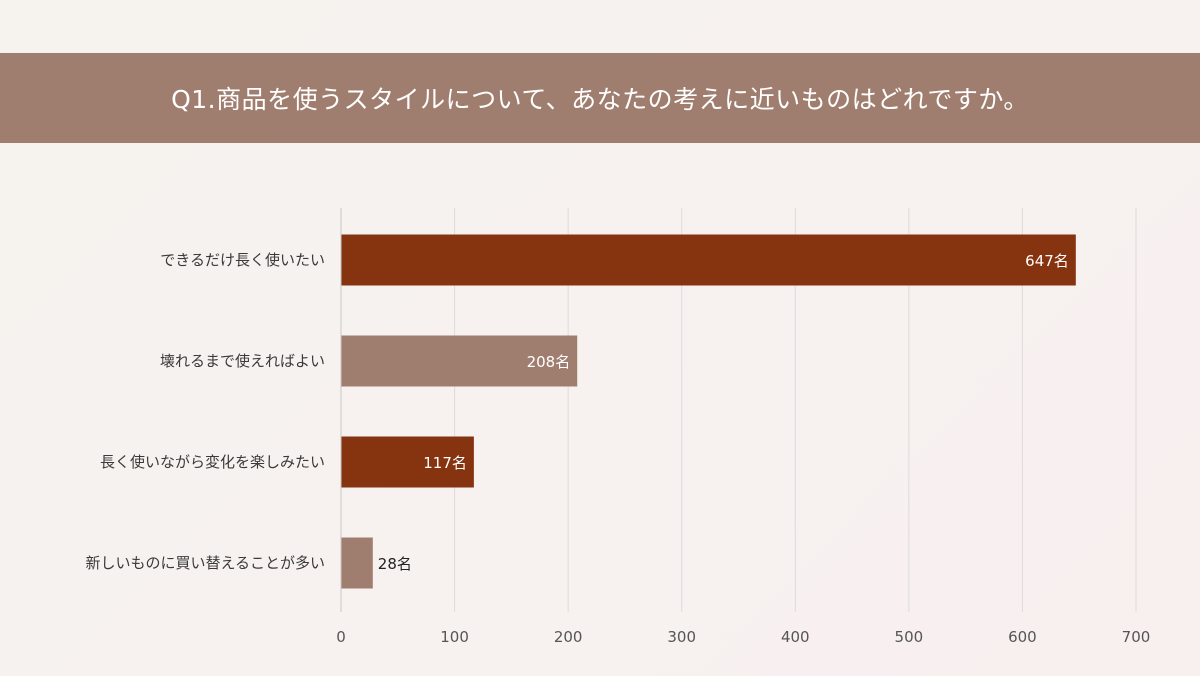 The height and width of the screenshot is (676, 1200). I want to click on category-label: 長く使いながら変化を楽しみたい, so click(212, 462).